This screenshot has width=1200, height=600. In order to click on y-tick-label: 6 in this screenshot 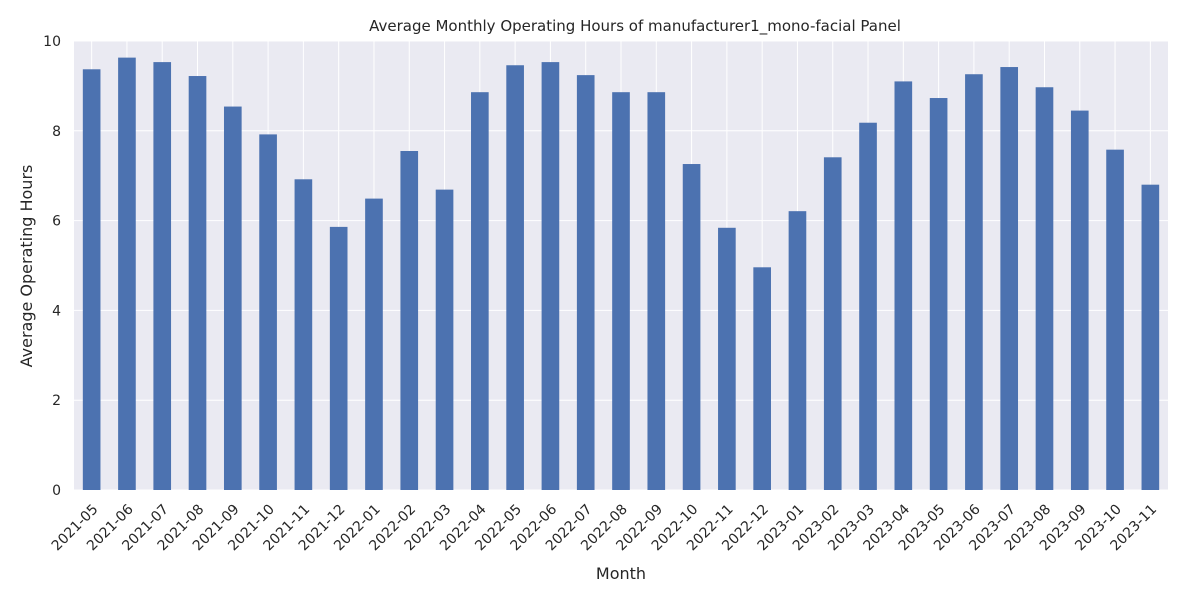, I will do `click(56, 222)`.